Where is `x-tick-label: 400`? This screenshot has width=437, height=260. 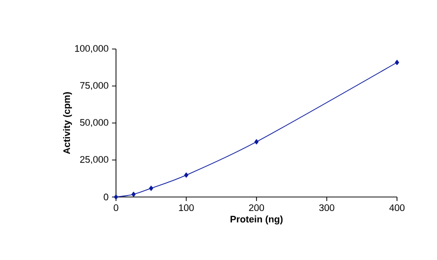
x-tick-label: 400 is located at coordinates (397, 208).